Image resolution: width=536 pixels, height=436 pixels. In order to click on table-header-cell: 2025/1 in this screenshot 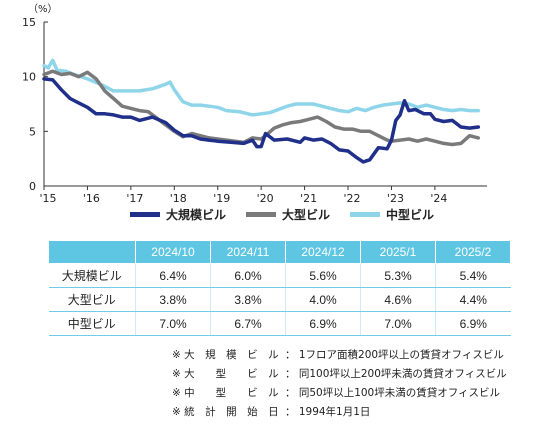, I will do `click(398, 252)`.